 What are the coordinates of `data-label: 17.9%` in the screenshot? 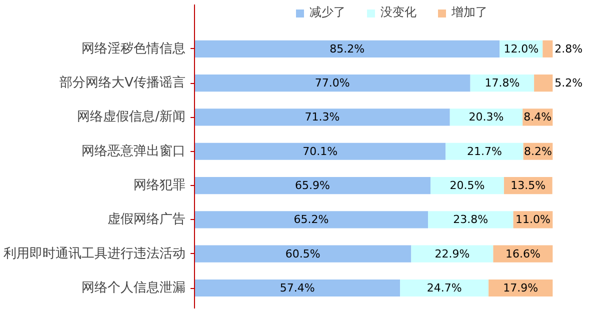 It's located at (520, 288).